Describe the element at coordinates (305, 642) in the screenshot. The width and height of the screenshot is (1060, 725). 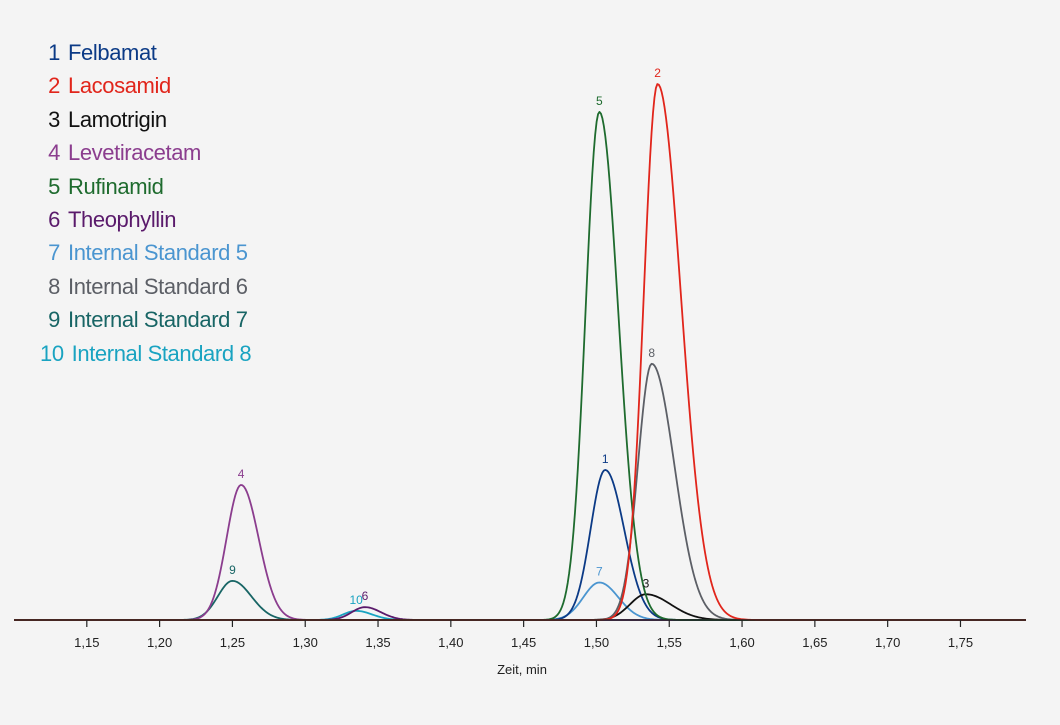
I see `x-tick-label: 1,30` at that location.